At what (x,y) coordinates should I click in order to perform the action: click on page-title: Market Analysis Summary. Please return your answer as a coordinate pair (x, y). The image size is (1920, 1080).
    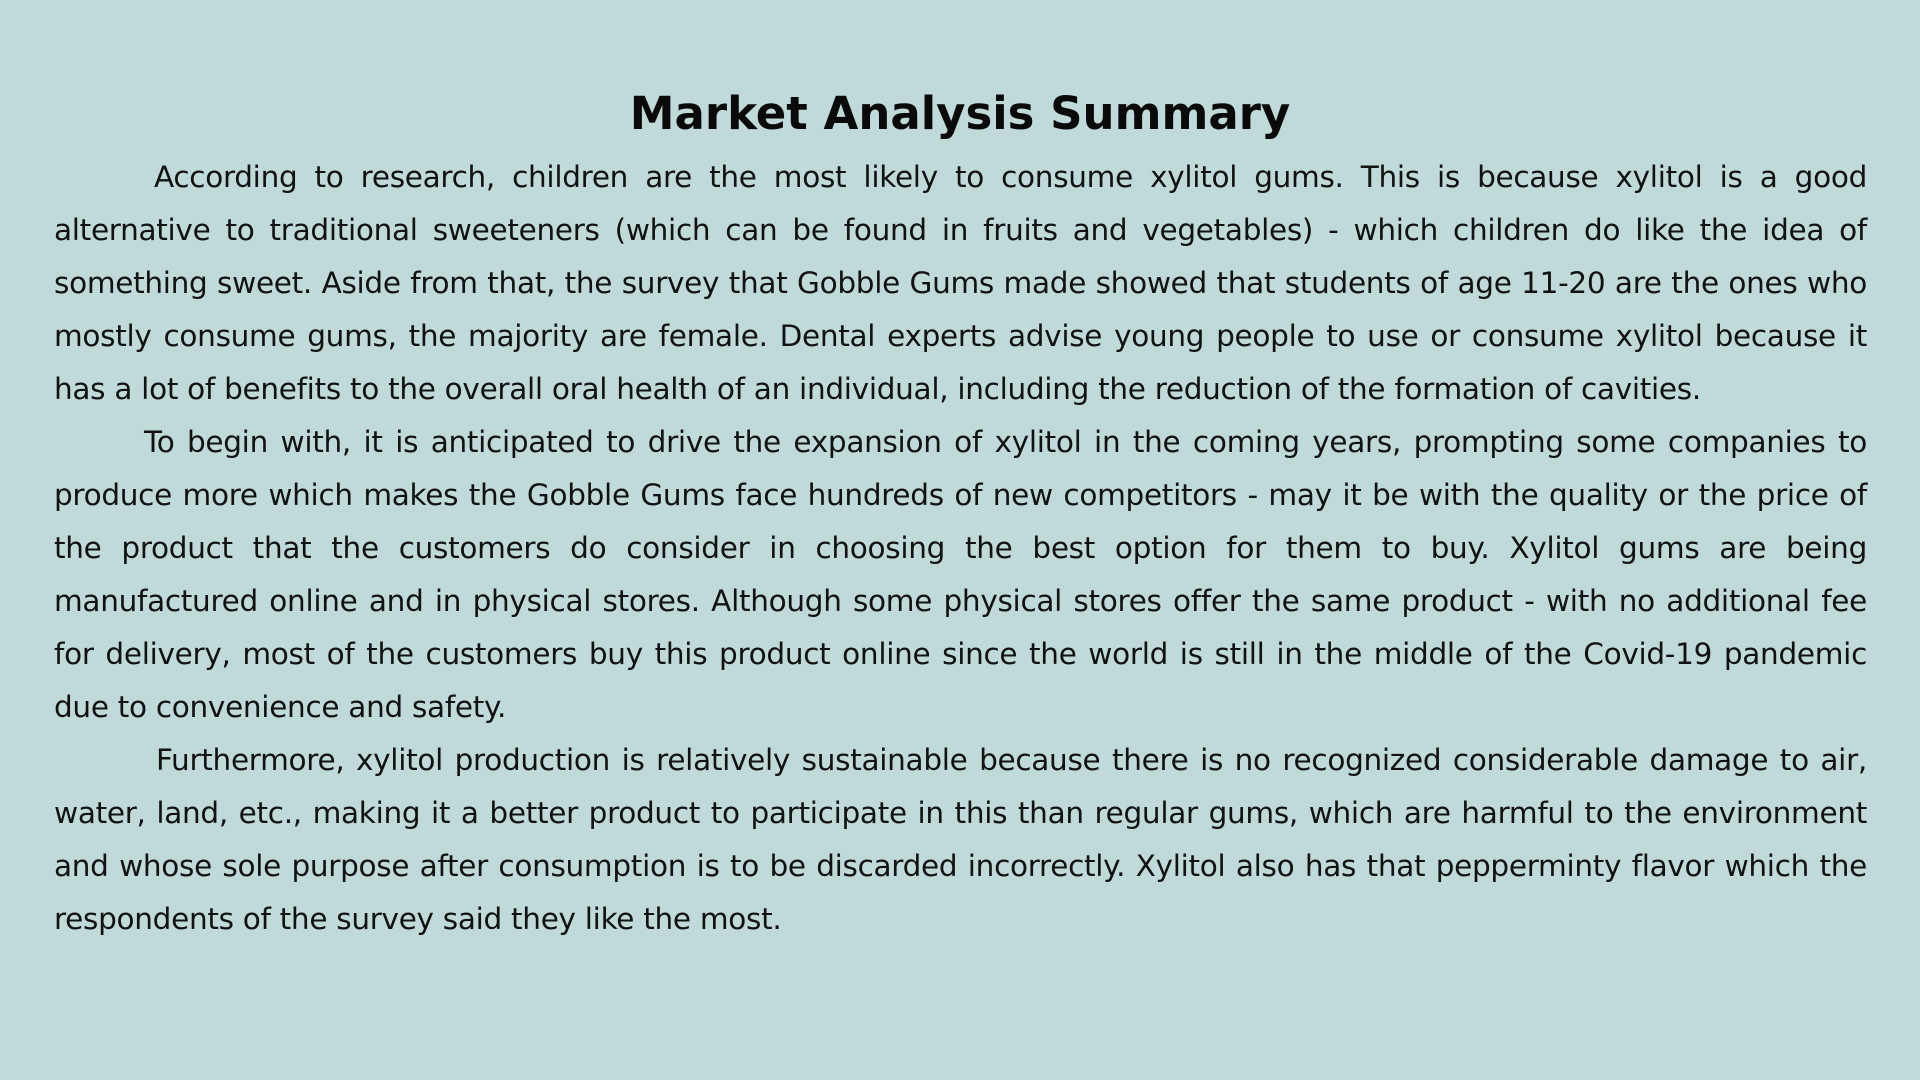
    Looking at the image, I should click on (960, 113).